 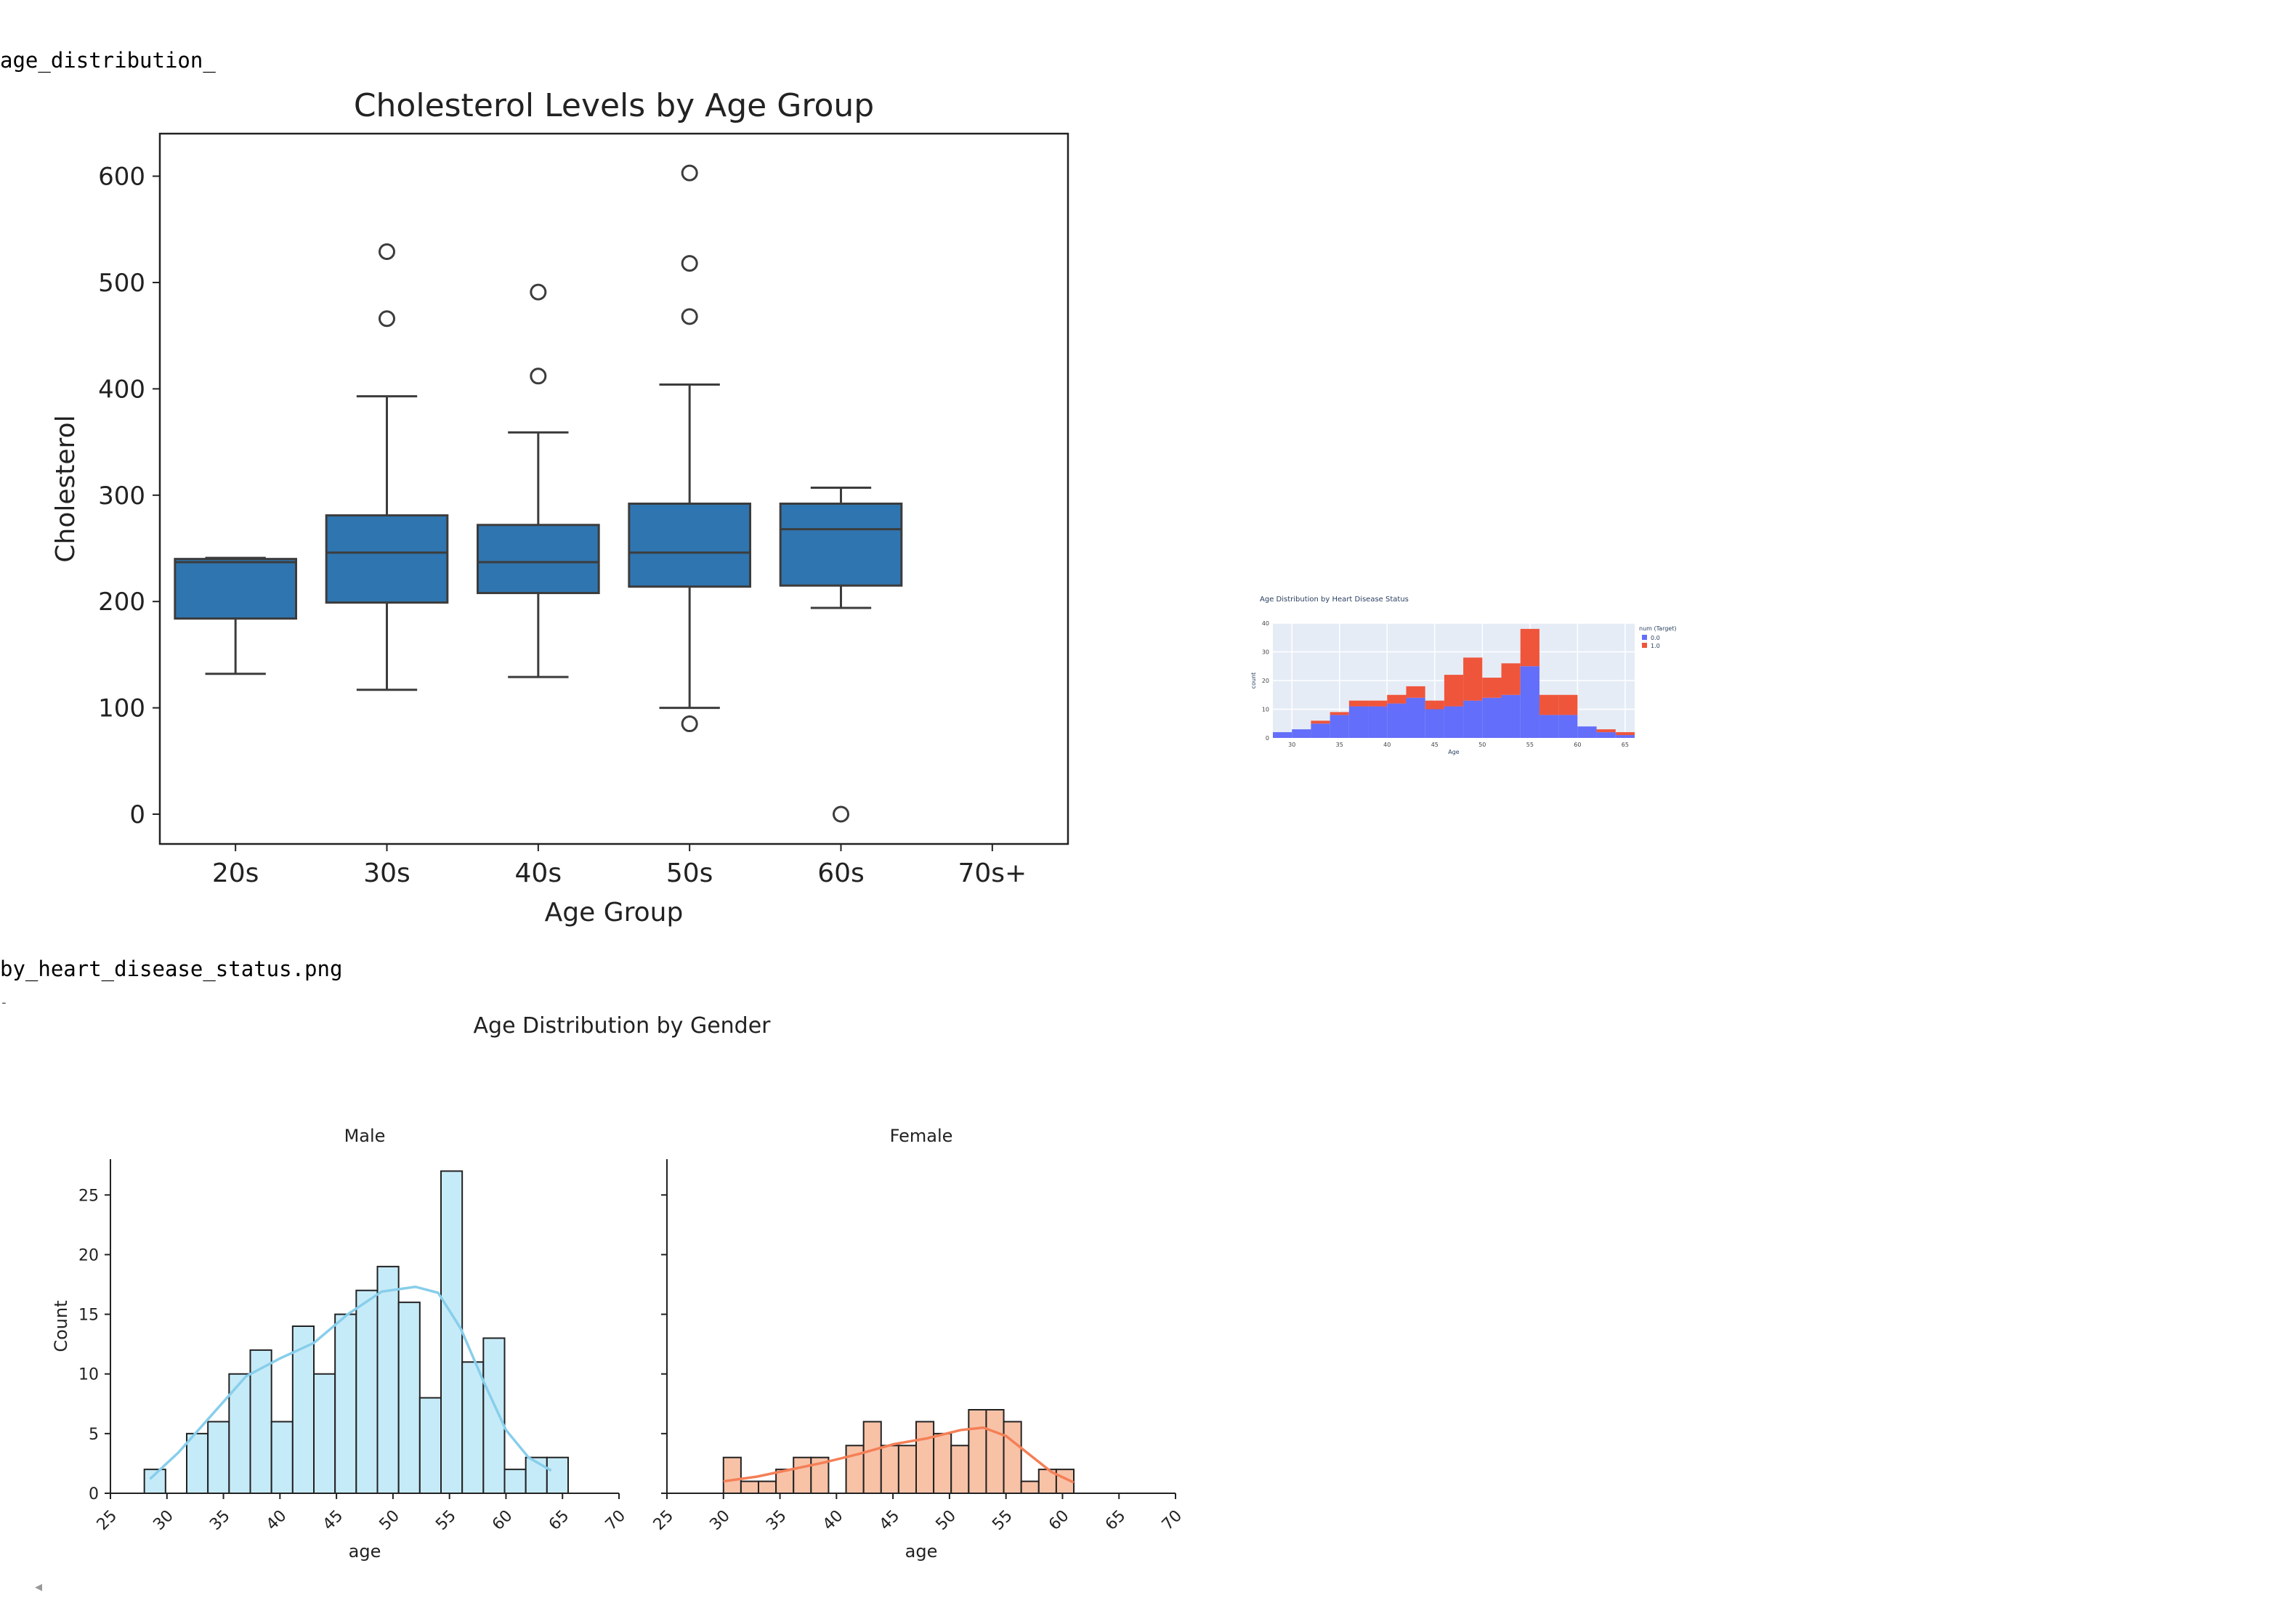 I want to click on male-xtick-label: 55, so click(x=446, y=1520).